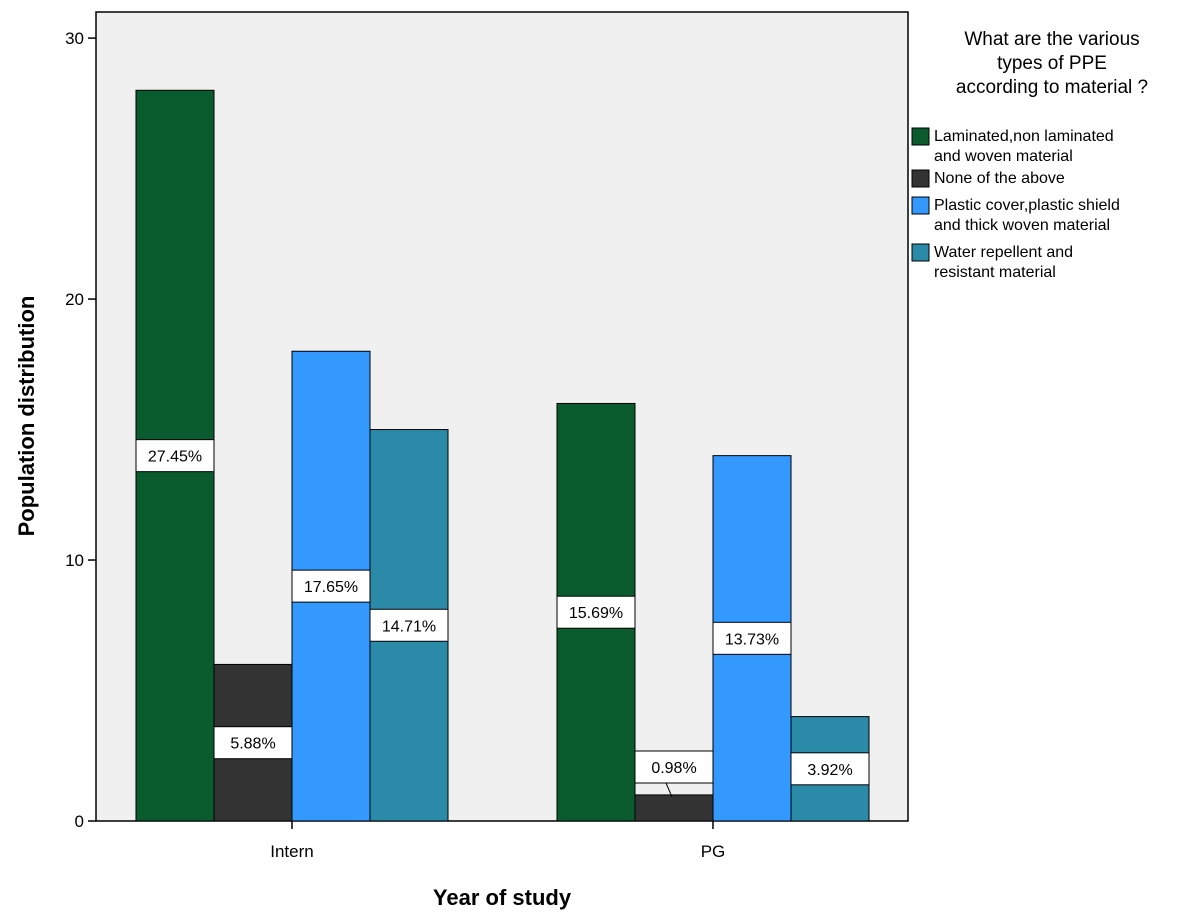 This screenshot has width=1193, height=914. I want to click on legend-title: according to material ?, so click(1052, 87).